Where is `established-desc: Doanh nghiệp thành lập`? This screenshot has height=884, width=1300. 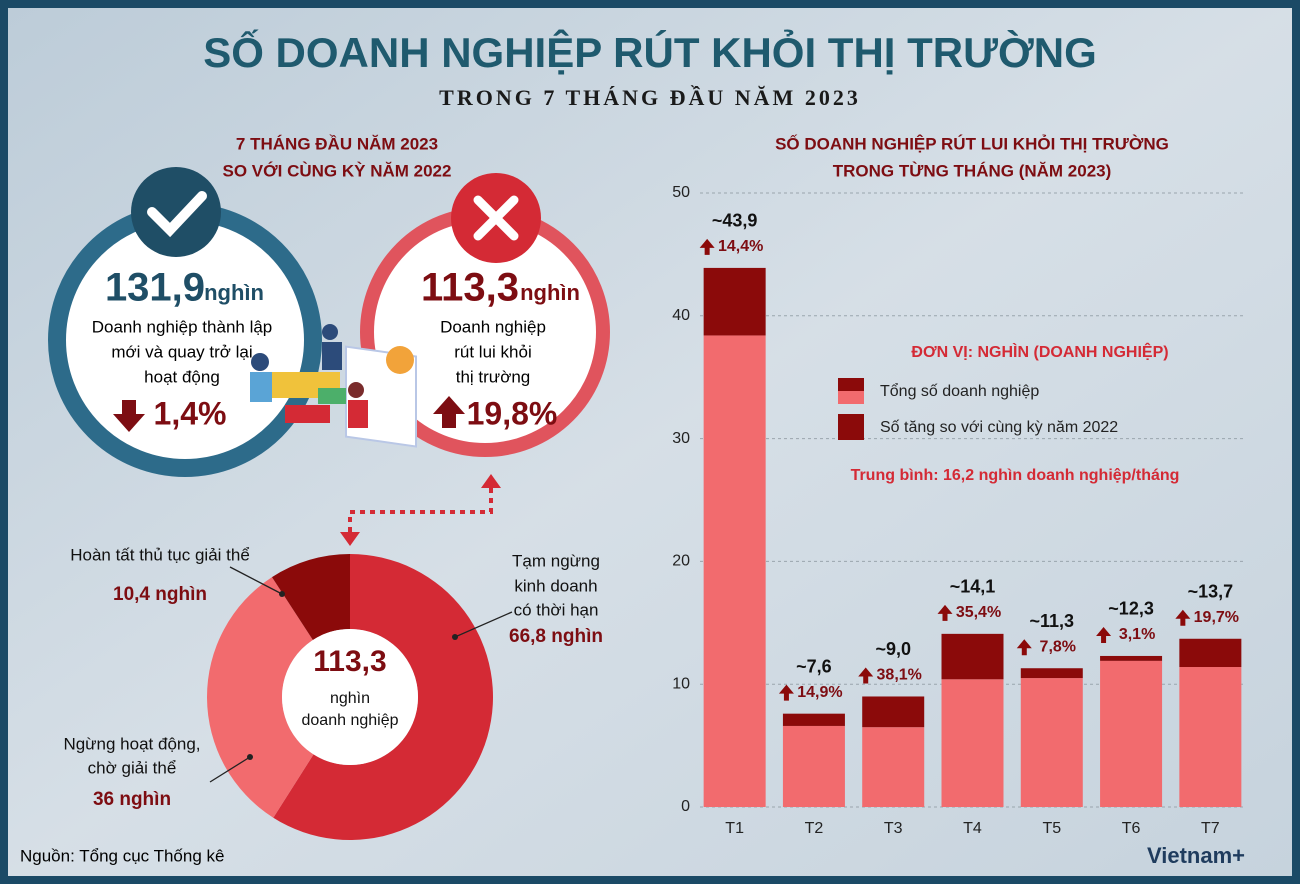 established-desc: Doanh nghiệp thành lập is located at coordinates (182, 326).